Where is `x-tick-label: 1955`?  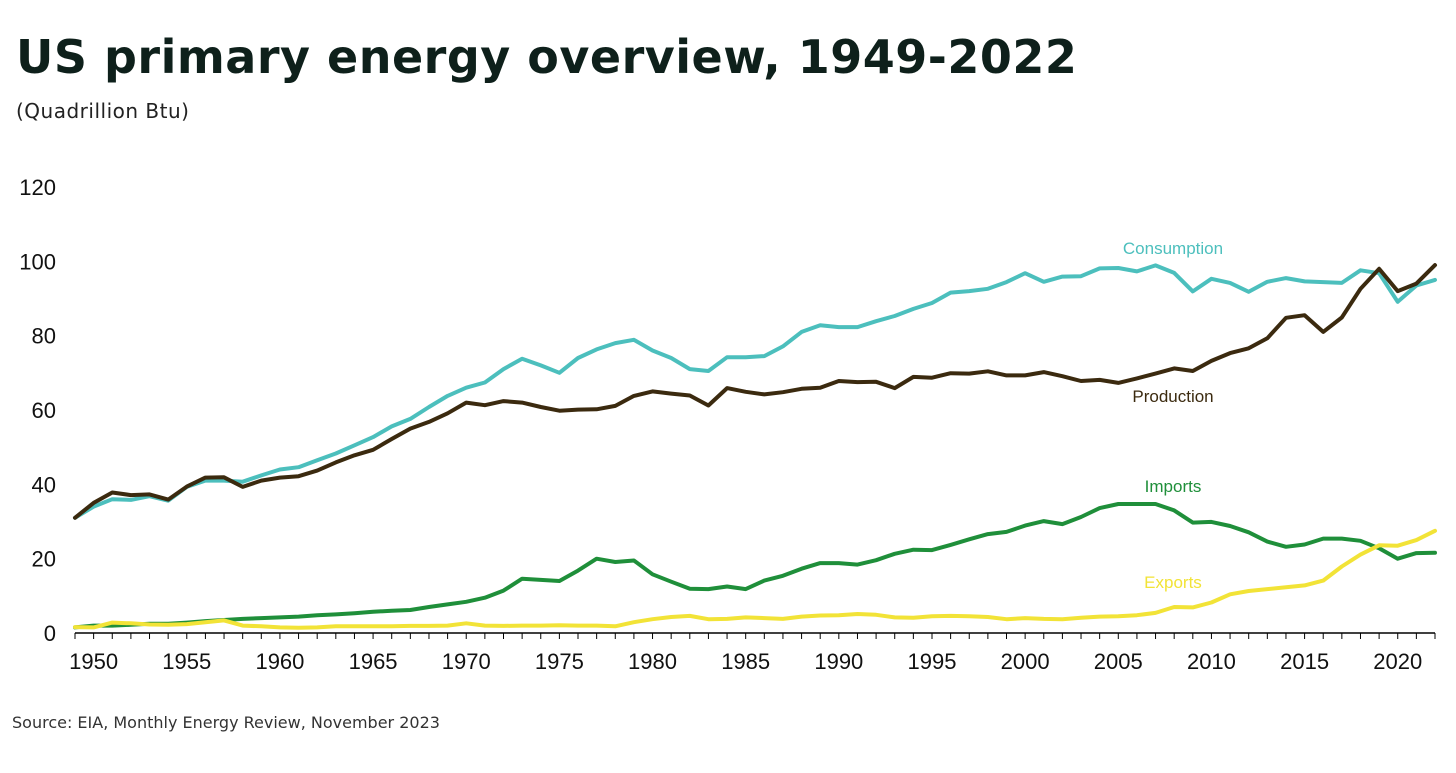
x-tick-label: 1955 is located at coordinates (186, 661).